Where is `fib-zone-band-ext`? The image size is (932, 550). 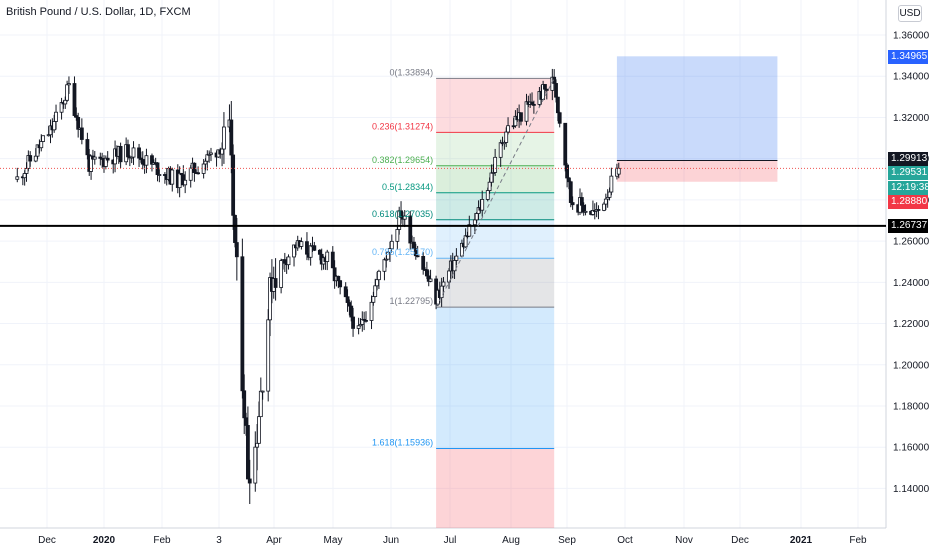
fib-zone-band-ext is located at coordinates (495, 488).